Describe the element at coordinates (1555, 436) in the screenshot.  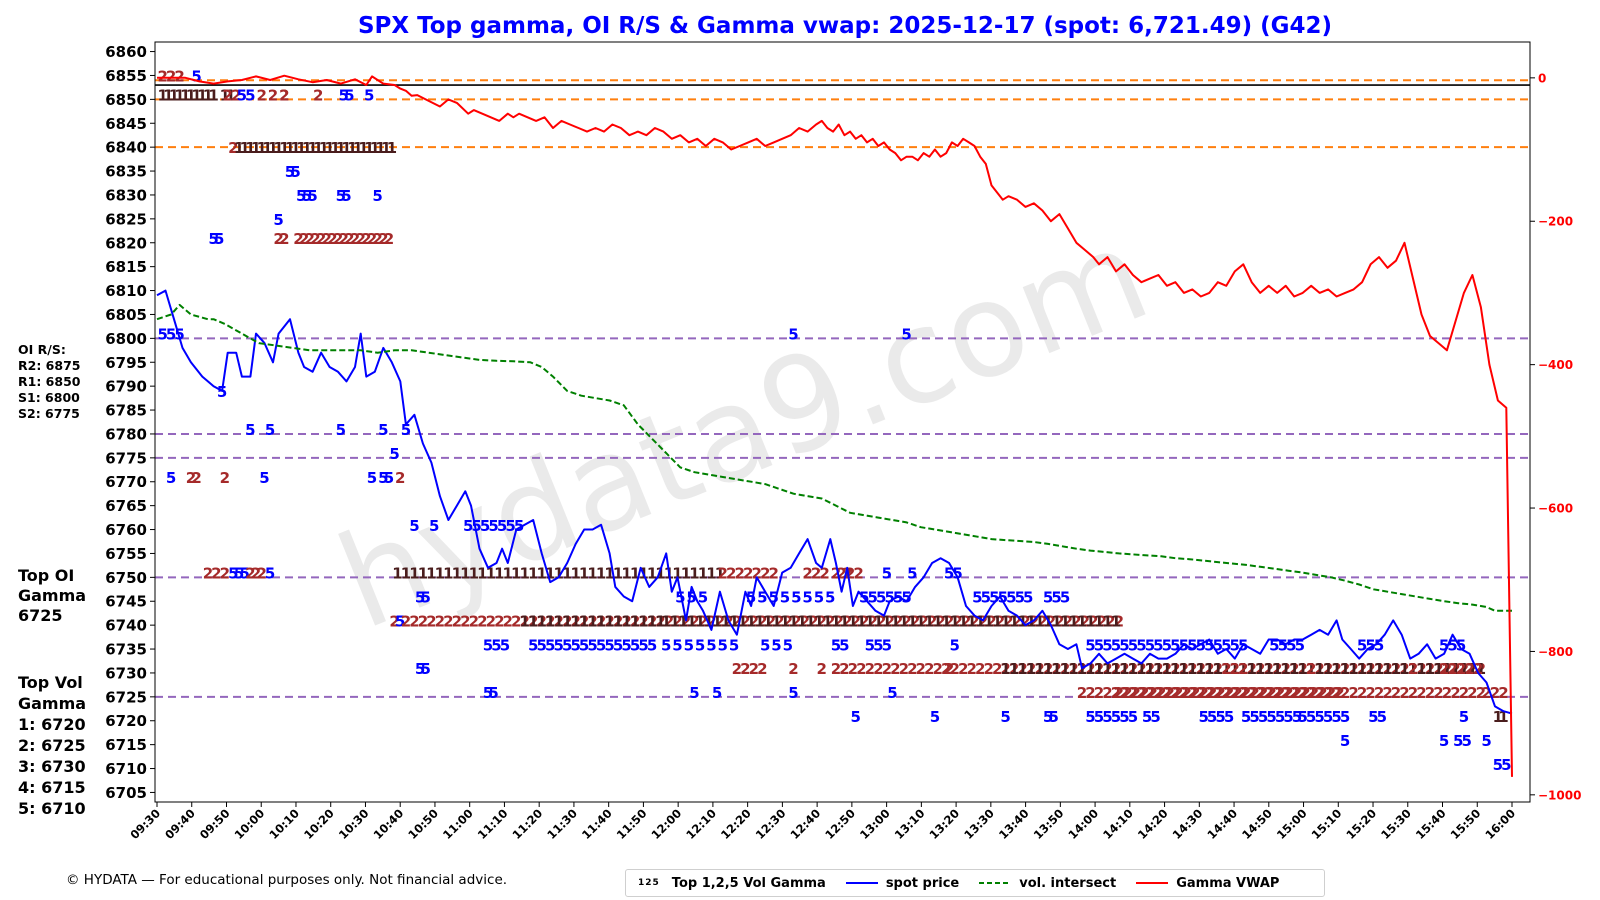
I see `y-axis-right: 0 −200 −400 −600 −800 −1000` at that location.